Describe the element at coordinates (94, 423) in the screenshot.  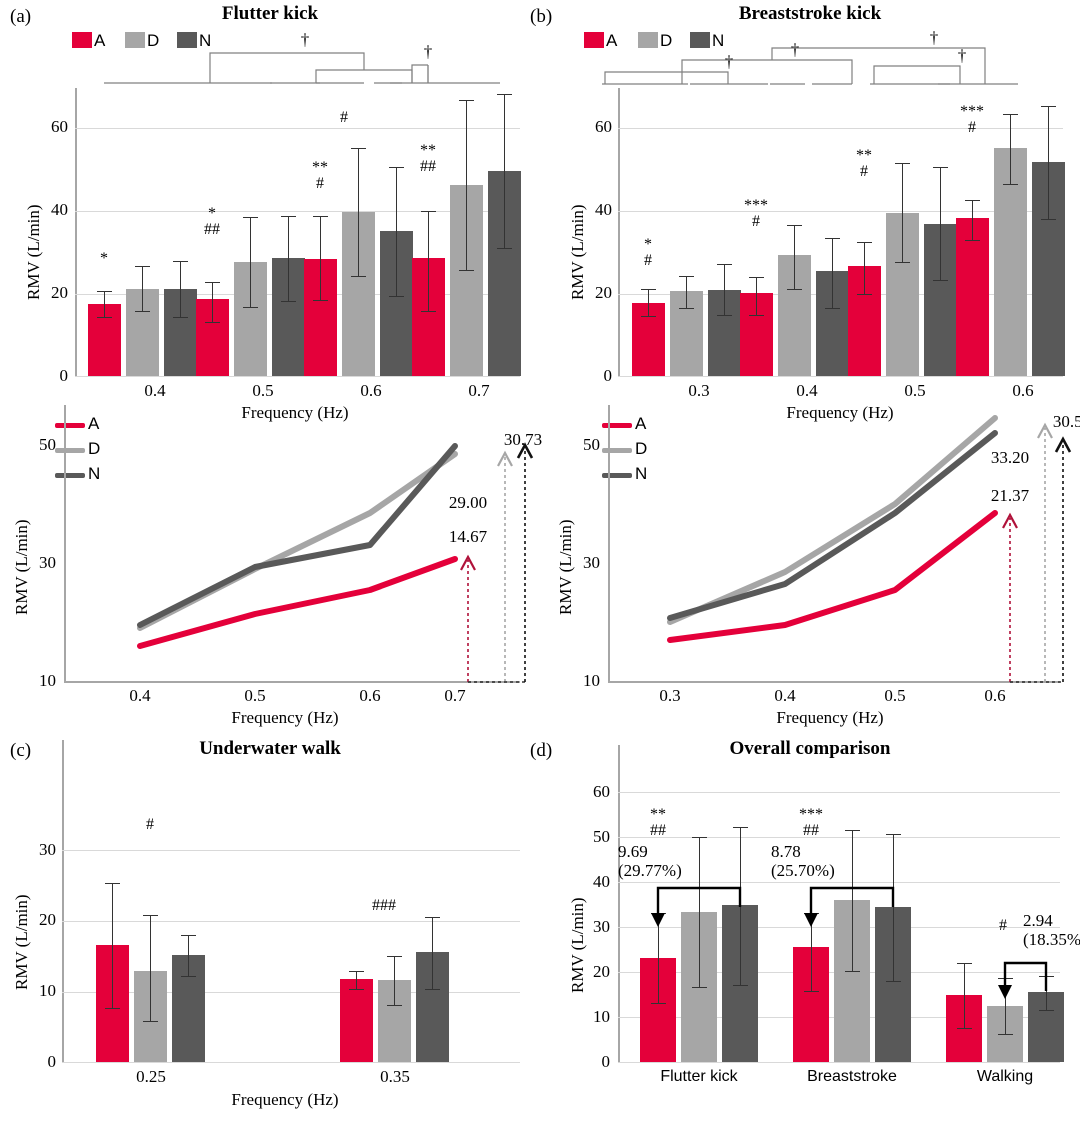
I see `line-legend-label-a: A` at that location.